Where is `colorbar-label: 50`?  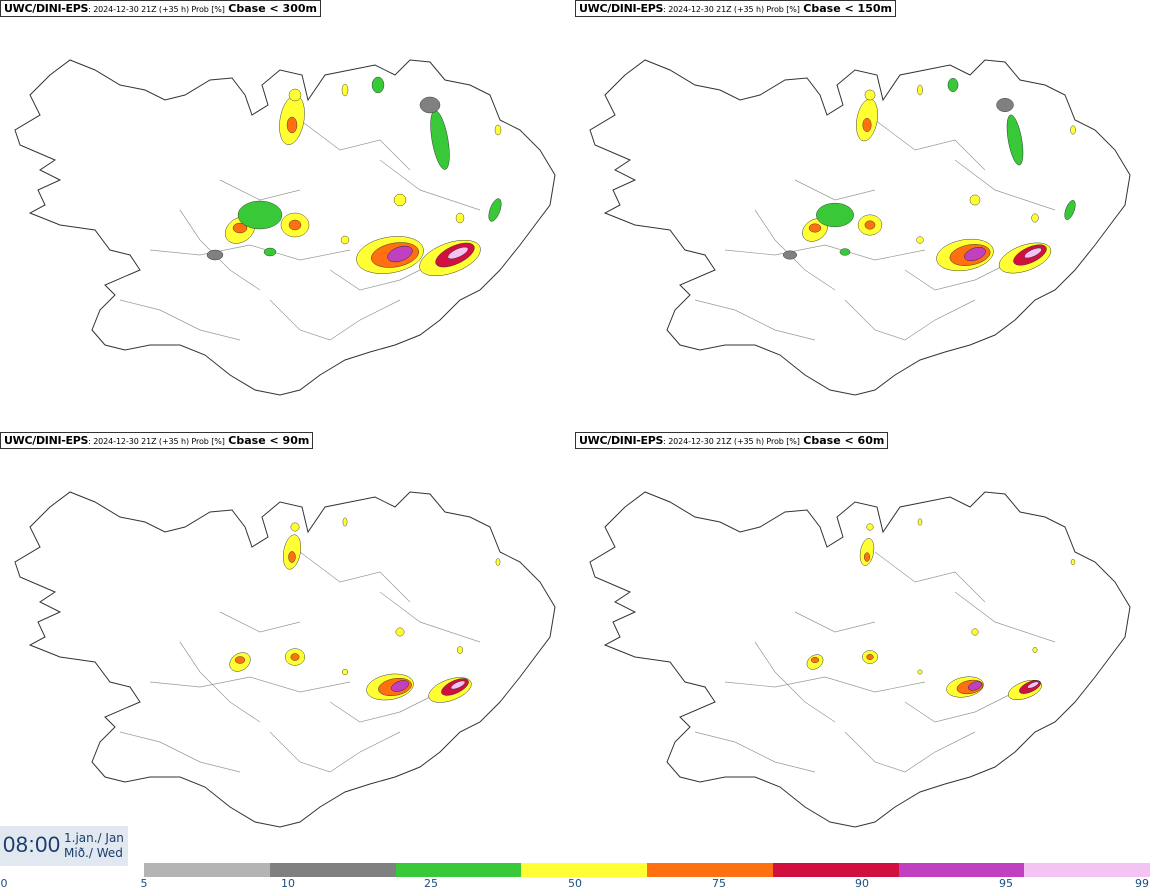
colorbar-label: 50 is located at coordinates (575, 883).